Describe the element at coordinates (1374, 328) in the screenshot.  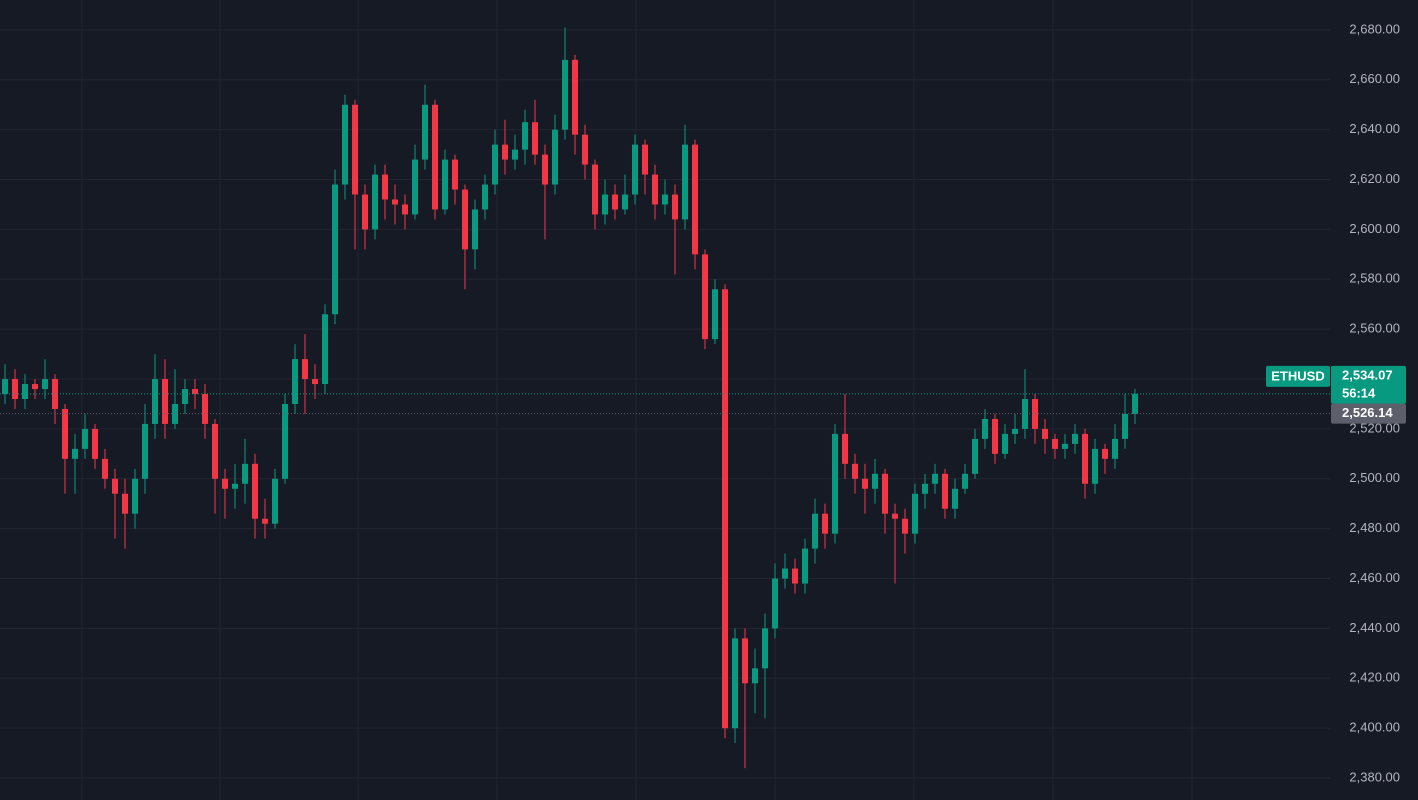
I see `y-tick-label: 2,560.00` at that location.